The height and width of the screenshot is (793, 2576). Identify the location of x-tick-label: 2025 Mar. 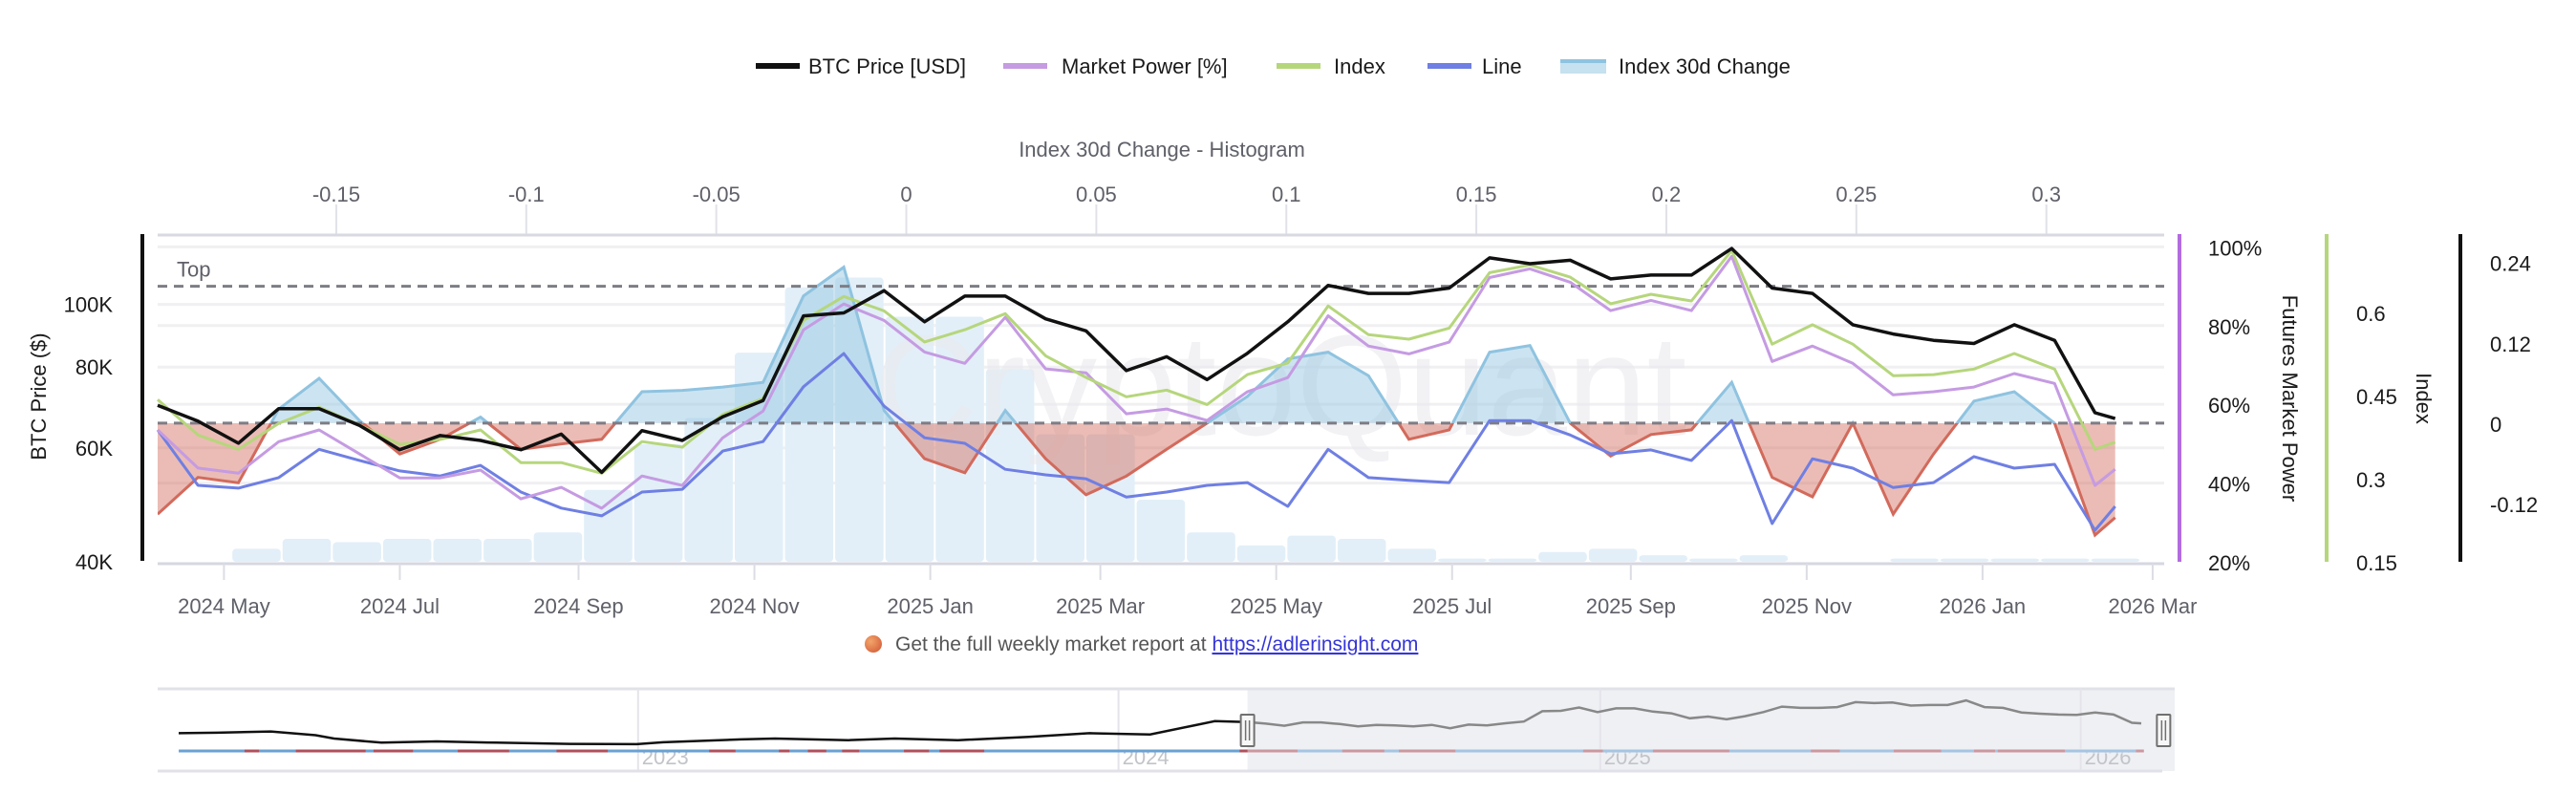
(1100, 606).